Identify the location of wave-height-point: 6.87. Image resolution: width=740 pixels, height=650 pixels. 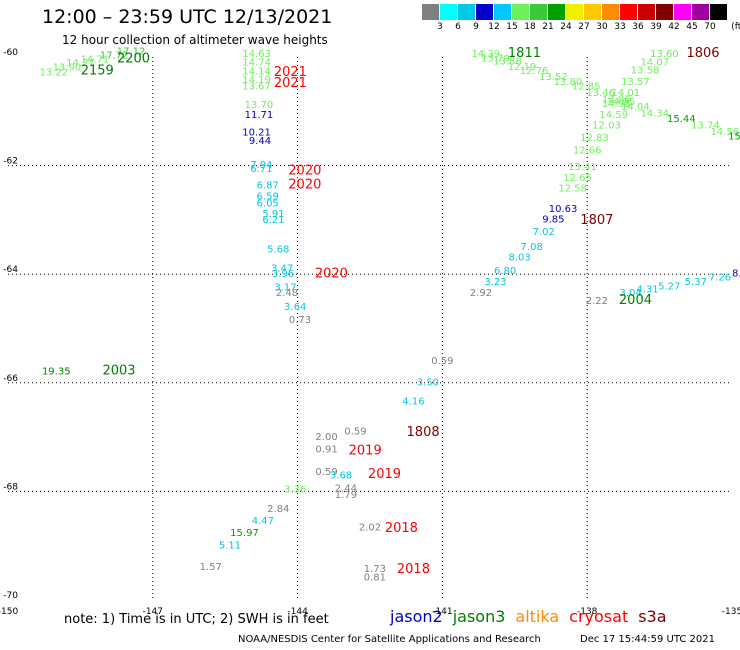
(268, 185).